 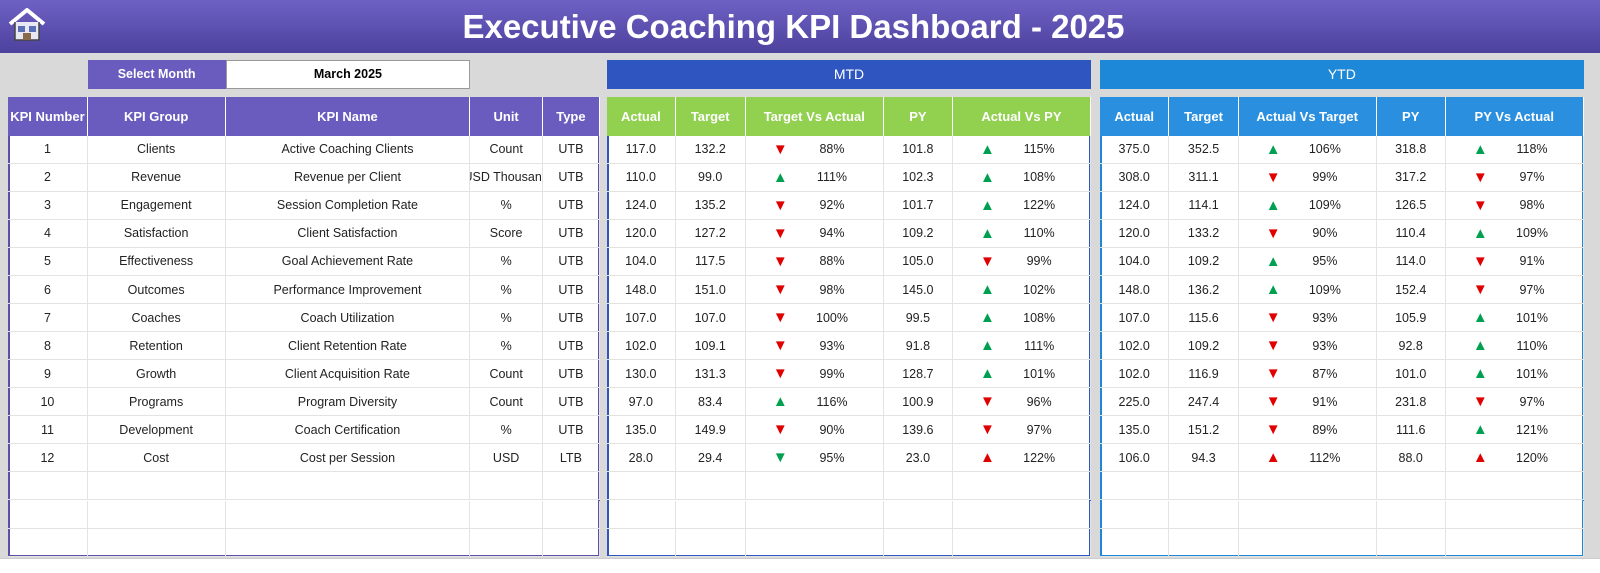 What do you see at coordinates (348, 74) in the screenshot?
I see `month-value: March 2025` at bounding box center [348, 74].